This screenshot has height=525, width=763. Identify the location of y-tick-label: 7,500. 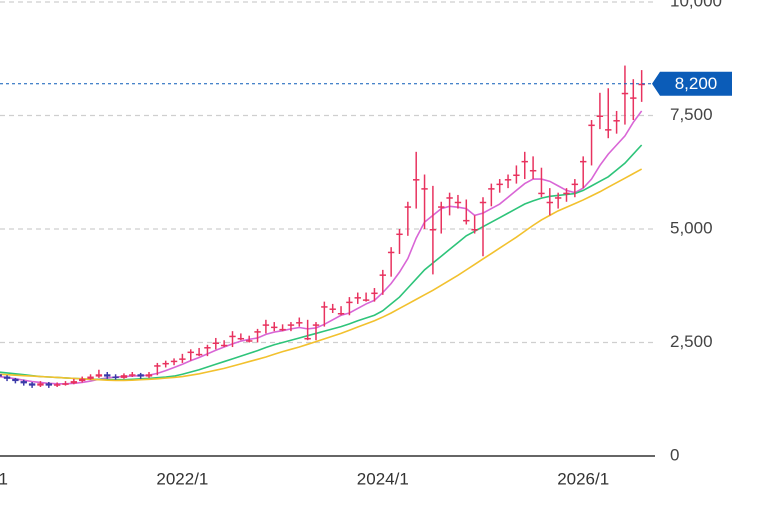
(691, 114).